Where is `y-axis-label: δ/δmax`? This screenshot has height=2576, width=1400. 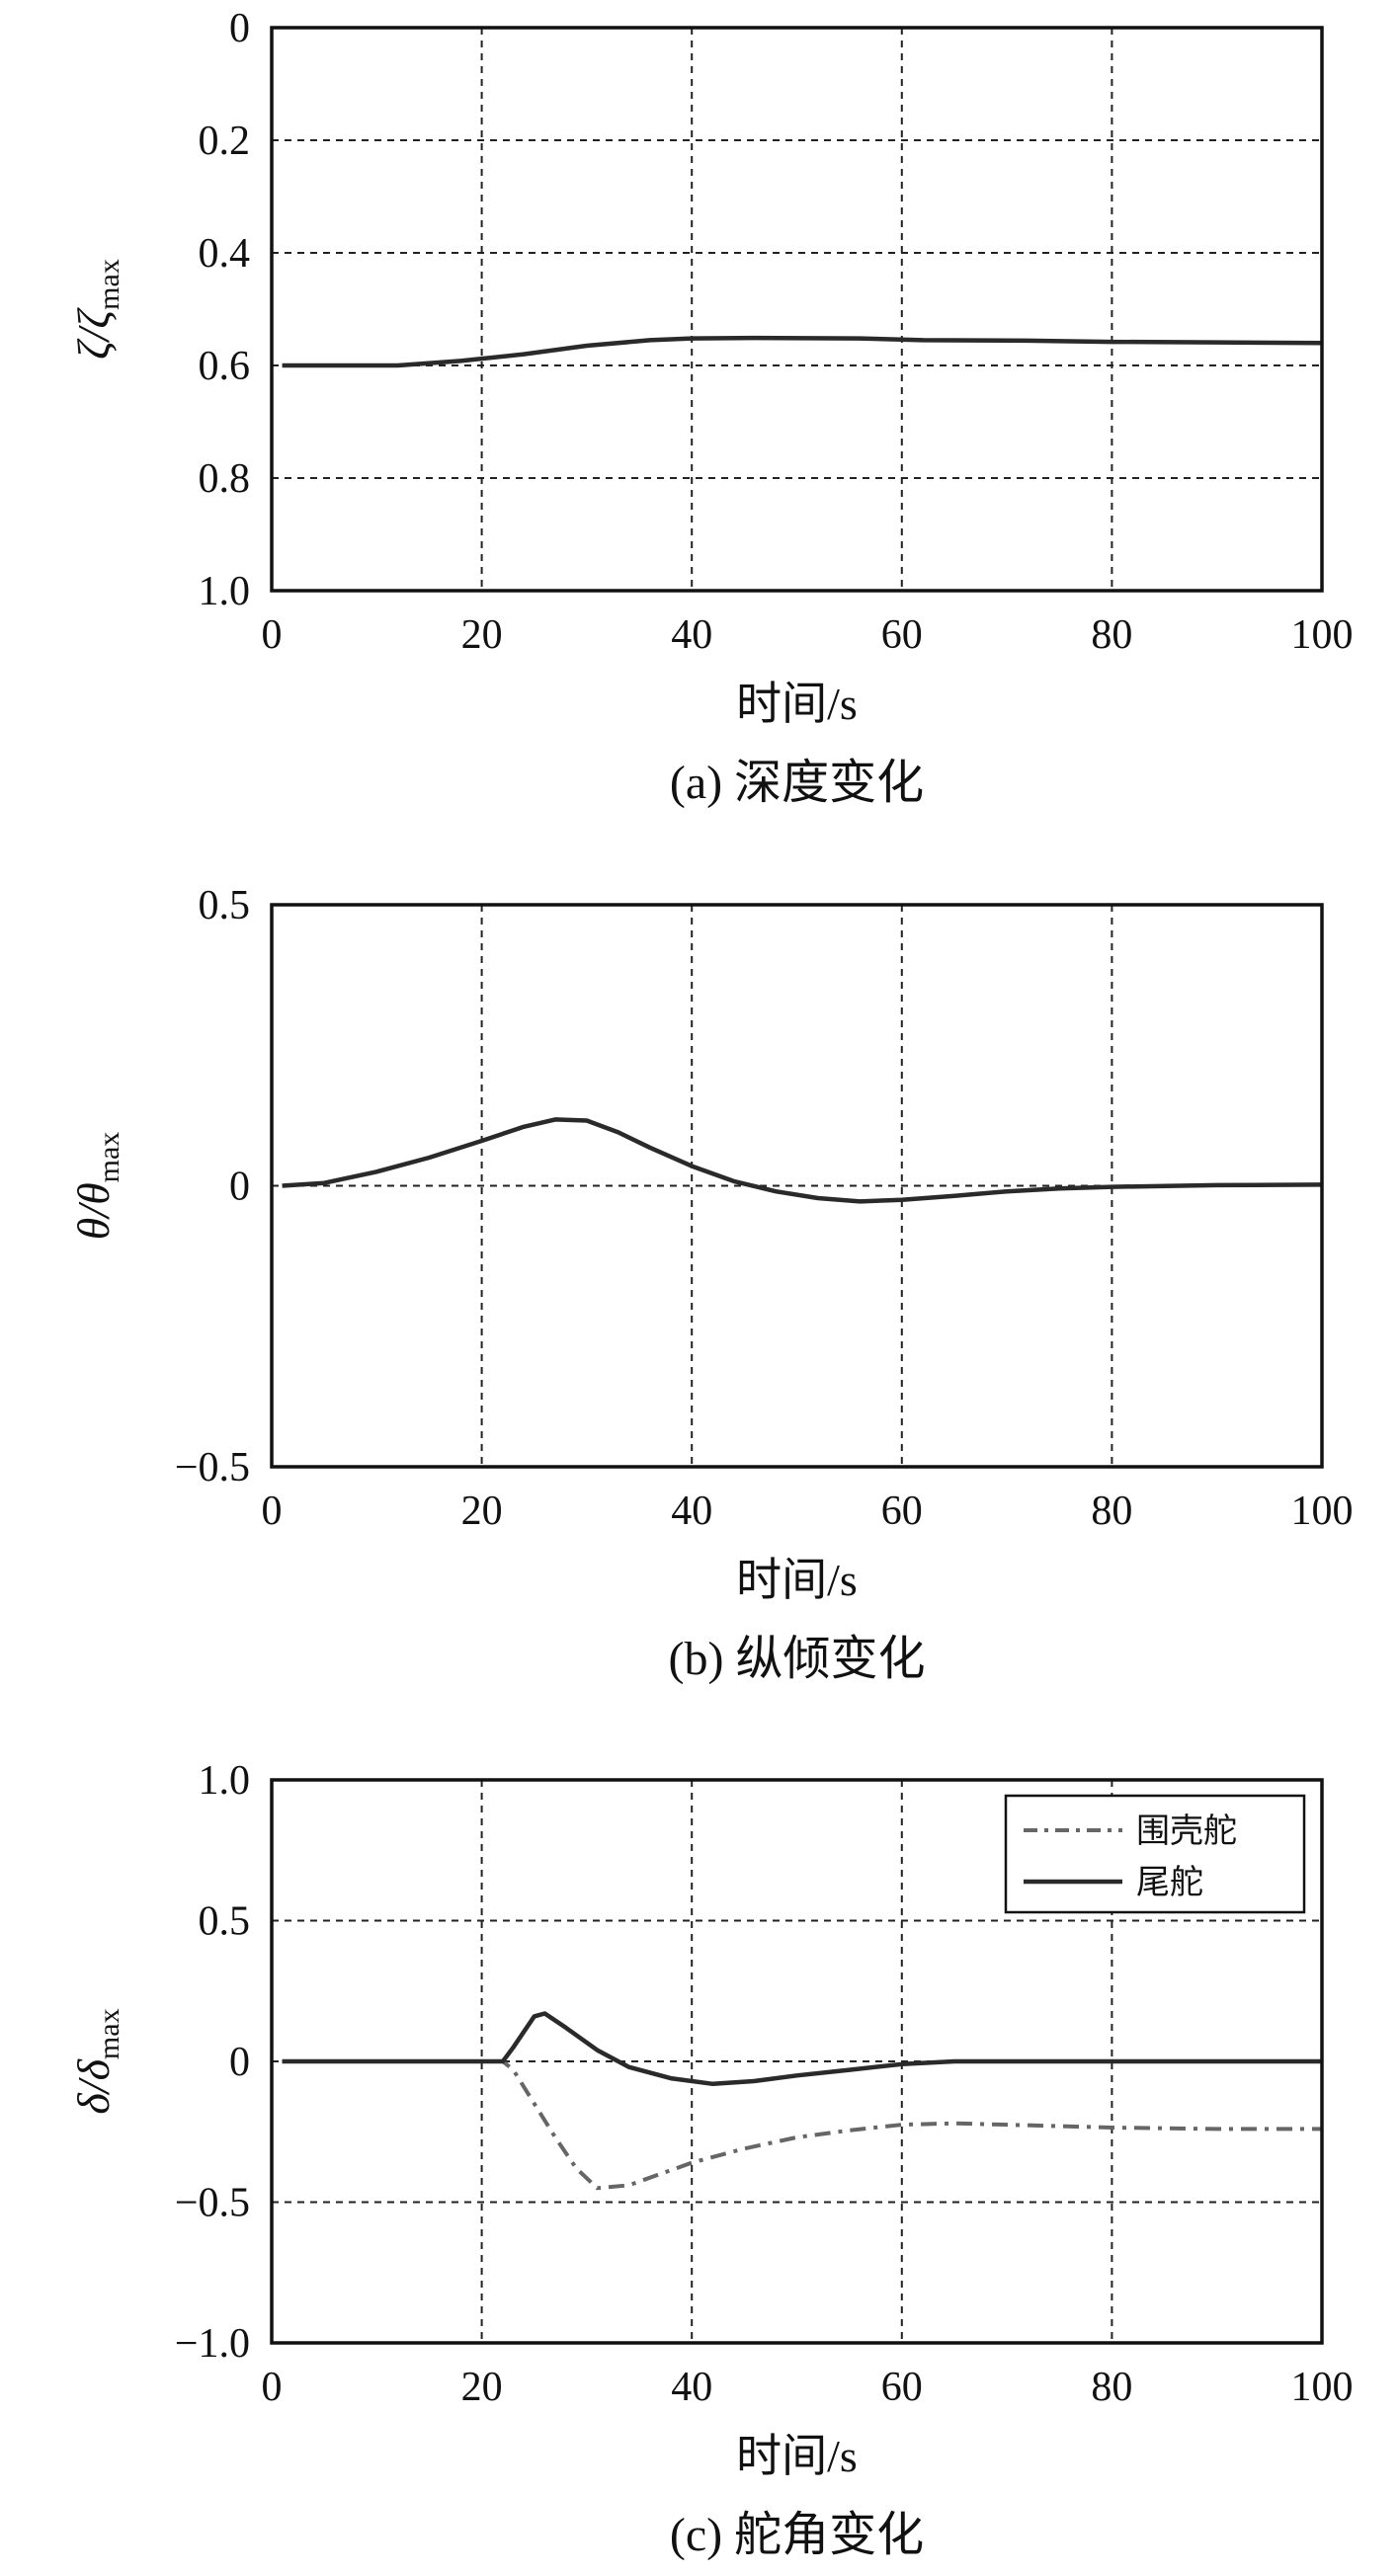 y-axis-label: δ/δmax is located at coordinates (97, 2061).